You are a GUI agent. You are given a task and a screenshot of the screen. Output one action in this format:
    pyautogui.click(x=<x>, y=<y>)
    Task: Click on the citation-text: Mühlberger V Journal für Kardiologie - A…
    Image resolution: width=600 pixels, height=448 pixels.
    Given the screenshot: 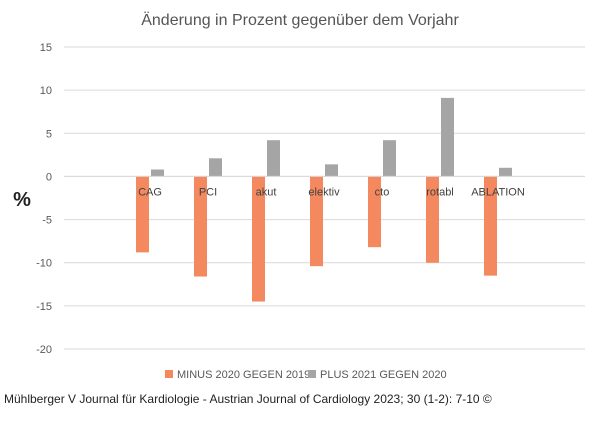 What is the action you would take?
    pyautogui.click(x=248, y=399)
    